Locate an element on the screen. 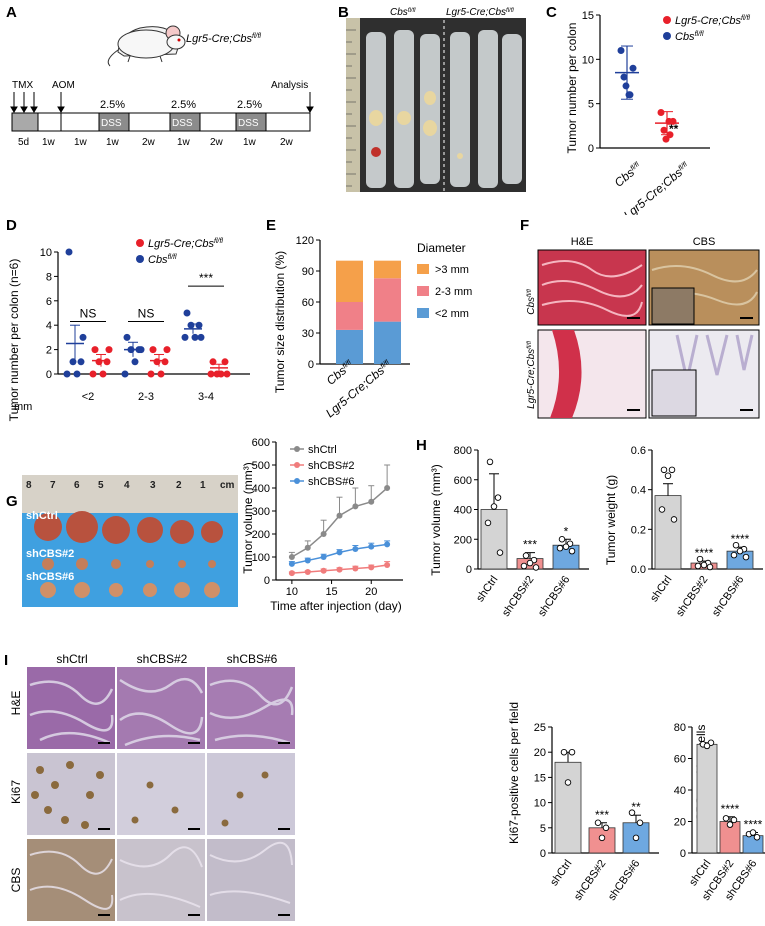 The width and height of the screenshot is (765, 926). svg-text: 3 is located at coordinates (153, 485).